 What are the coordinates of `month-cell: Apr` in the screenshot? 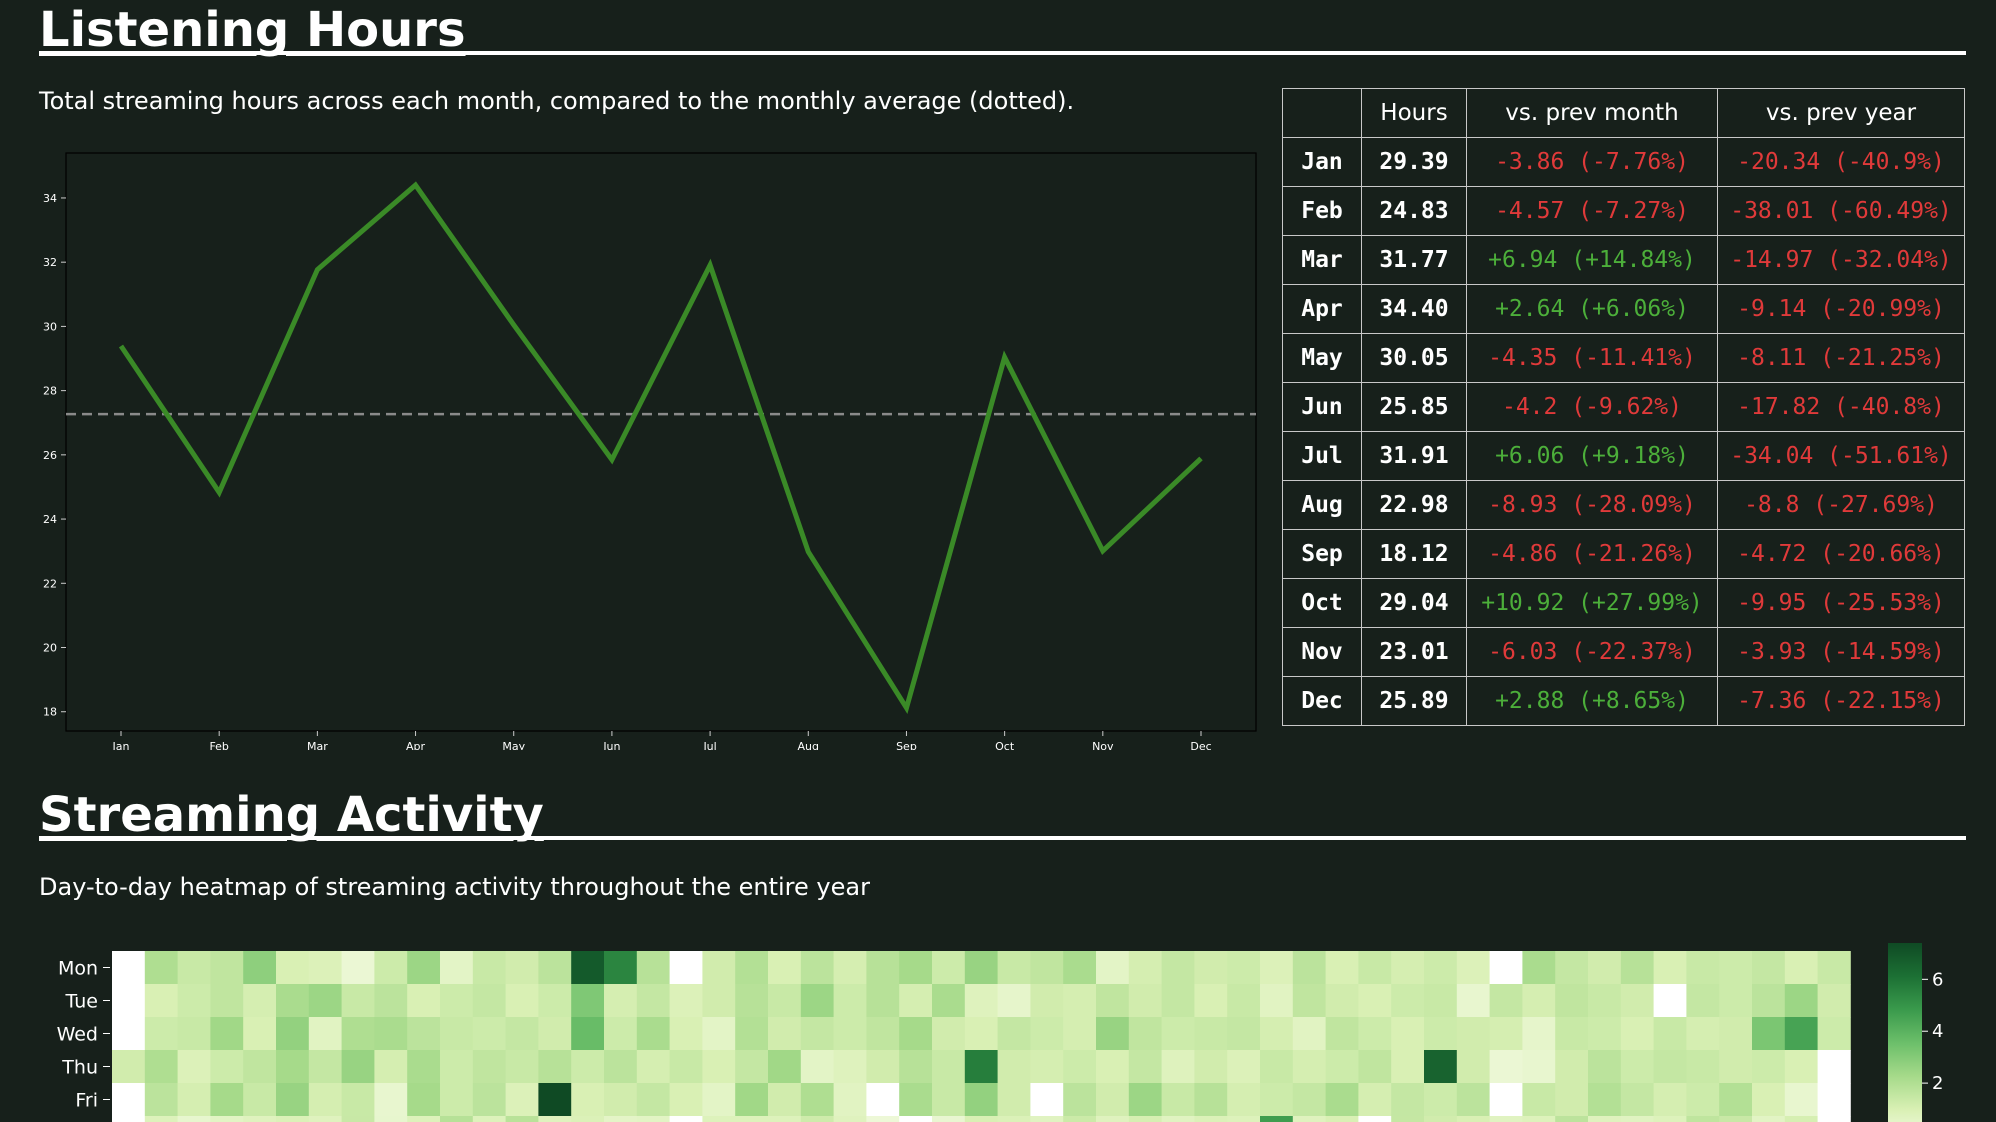 It's located at (1322, 309).